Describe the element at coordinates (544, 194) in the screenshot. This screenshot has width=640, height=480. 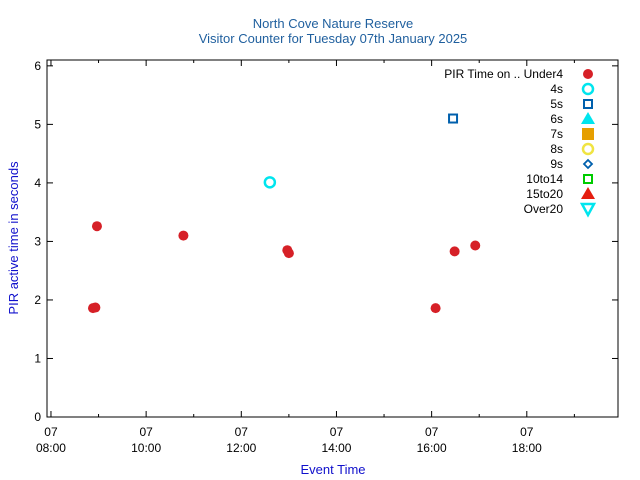
I see `legend-label: 15to20` at that location.